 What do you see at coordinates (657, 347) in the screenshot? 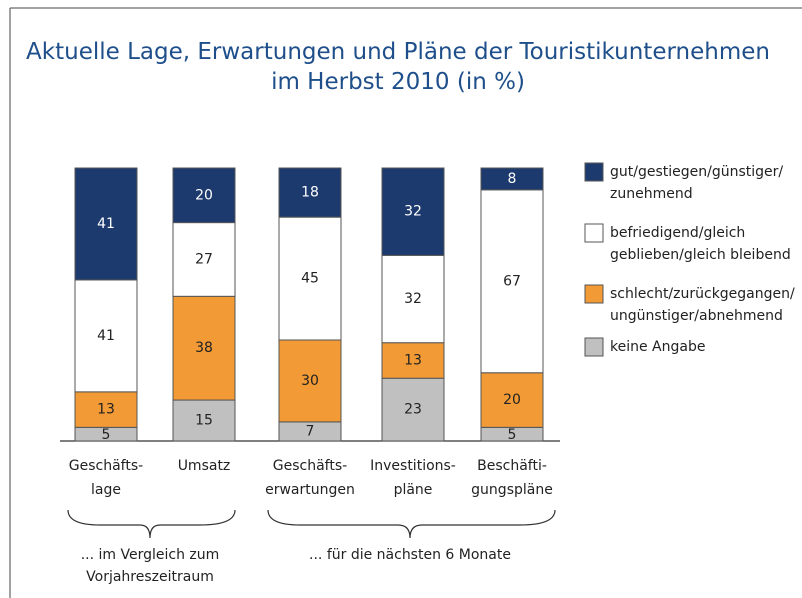
I see `legend-label: keine Angabe` at bounding box center [657, 347].